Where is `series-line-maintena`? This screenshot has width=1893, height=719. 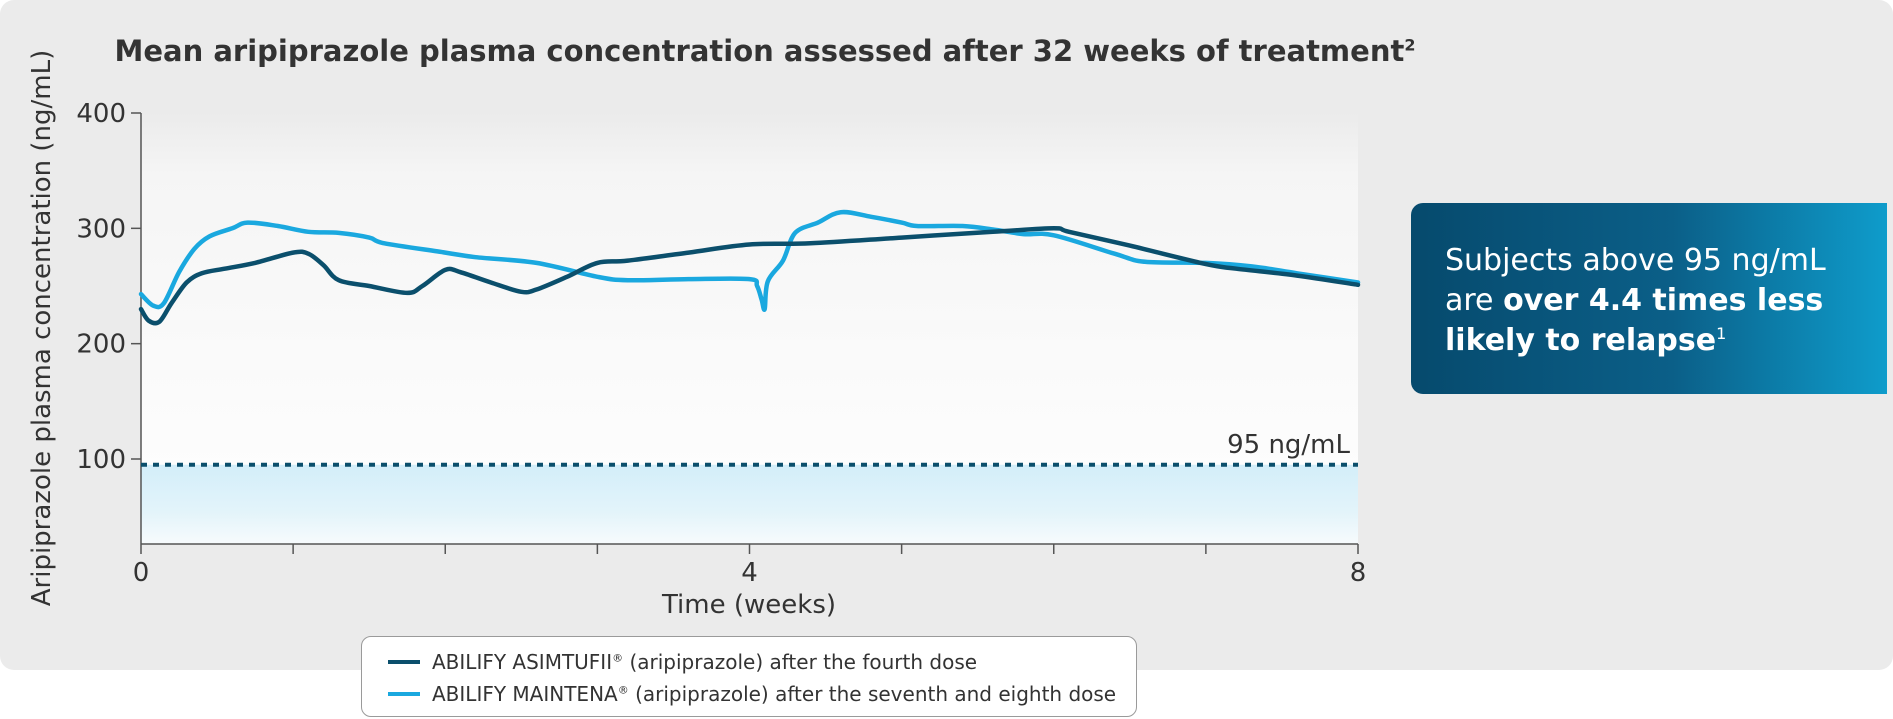 series-line-maintena is located at coordinates (749, 260).